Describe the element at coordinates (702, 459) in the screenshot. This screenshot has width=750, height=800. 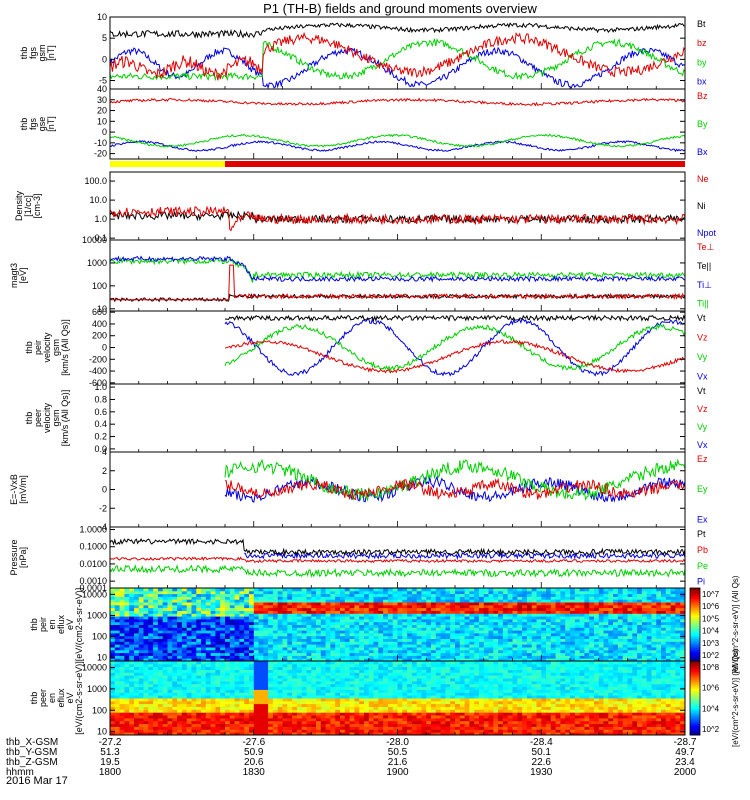
I see `efield-legend-Ez: Ez` at that location.